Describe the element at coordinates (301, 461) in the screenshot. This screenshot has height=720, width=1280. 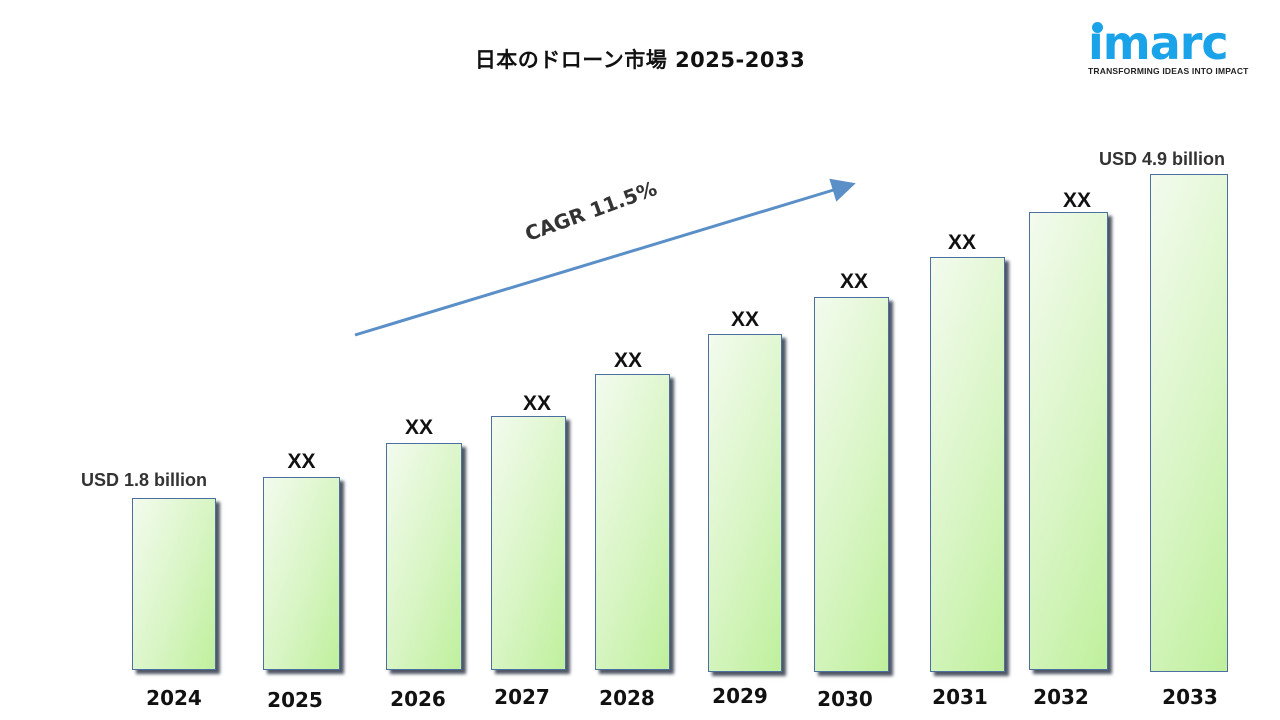
I see `bar-label-2025: XX` at that location.